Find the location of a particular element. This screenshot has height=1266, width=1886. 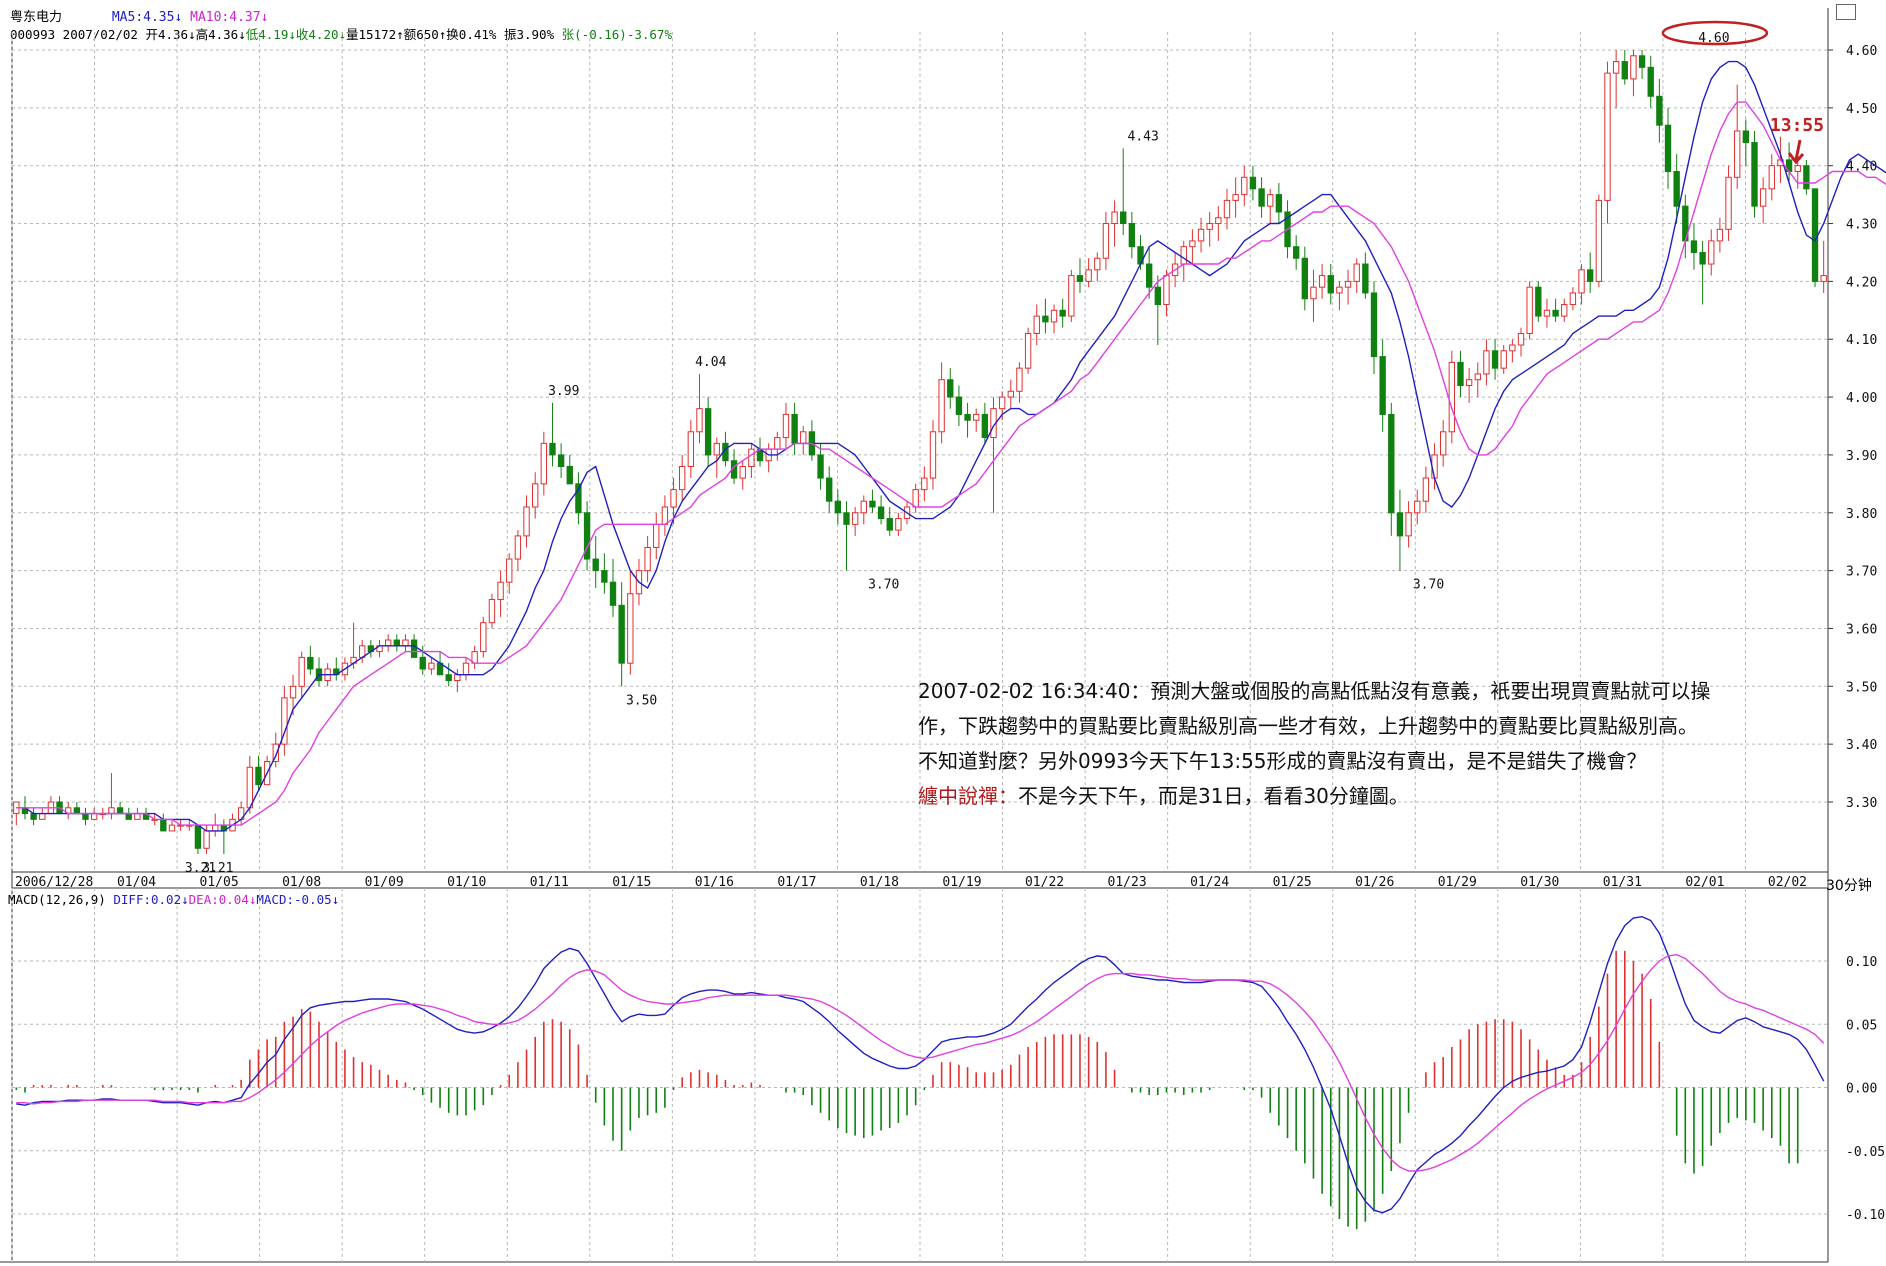

annotation-time-label: 13:55 is located at coordinates (1797, 125).